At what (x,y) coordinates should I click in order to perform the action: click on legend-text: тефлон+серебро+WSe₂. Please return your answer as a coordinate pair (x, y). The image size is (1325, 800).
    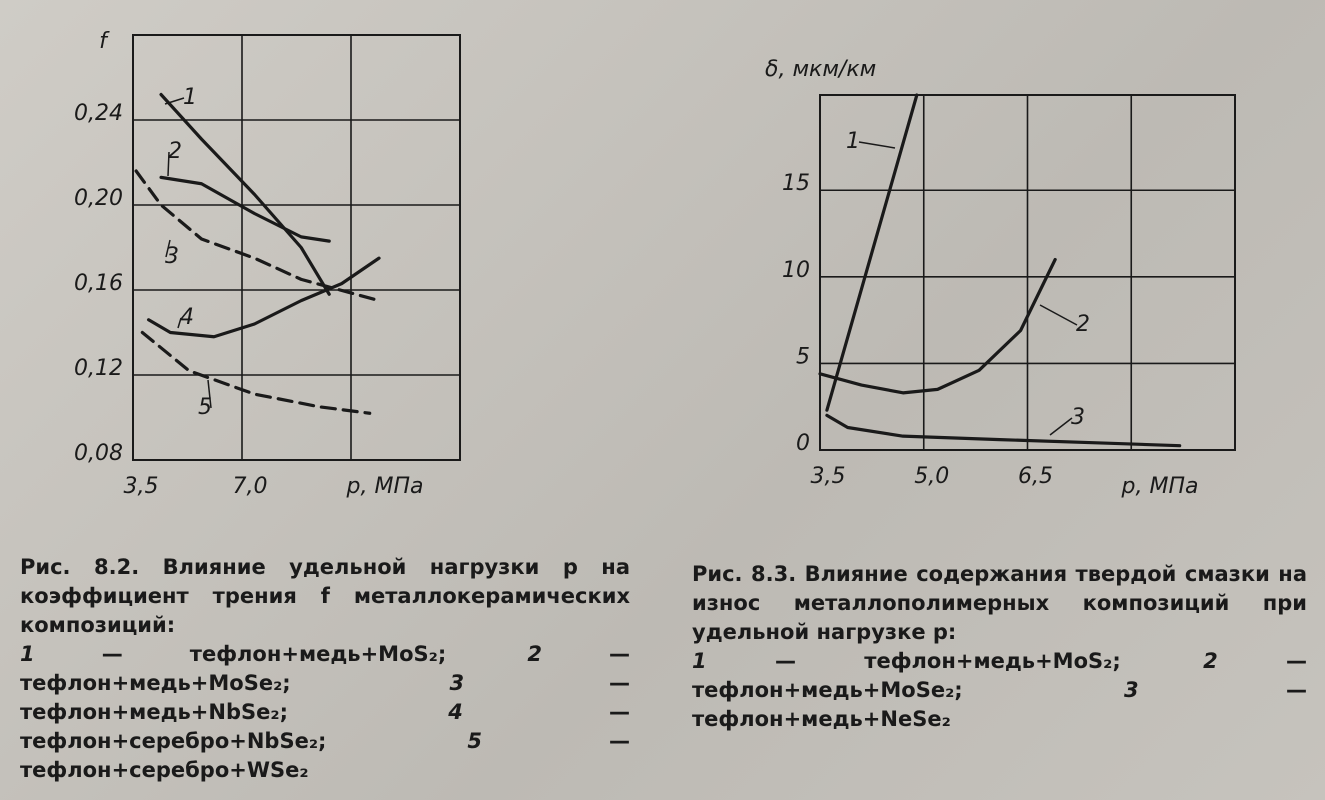
    Looking at the image, I should click on (164, 770).